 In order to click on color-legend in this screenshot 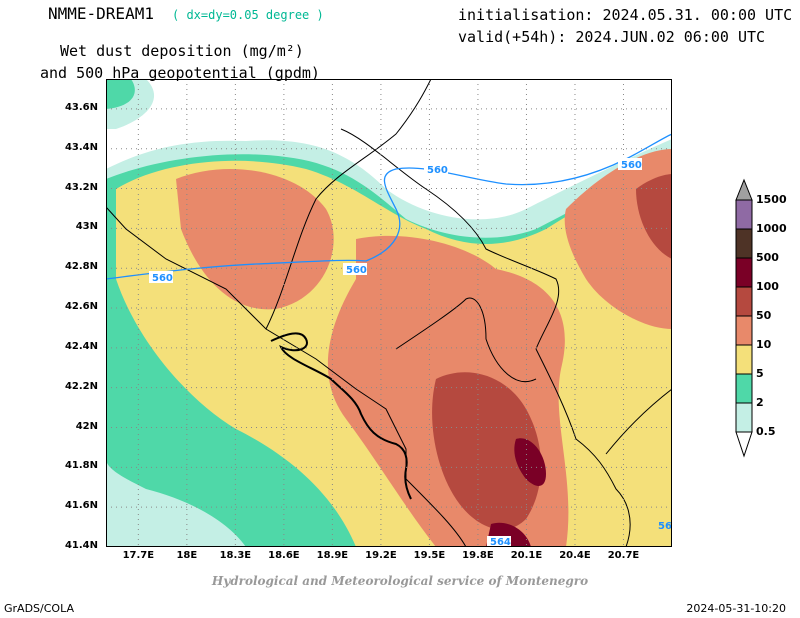, I will do `click(744, 318)`.